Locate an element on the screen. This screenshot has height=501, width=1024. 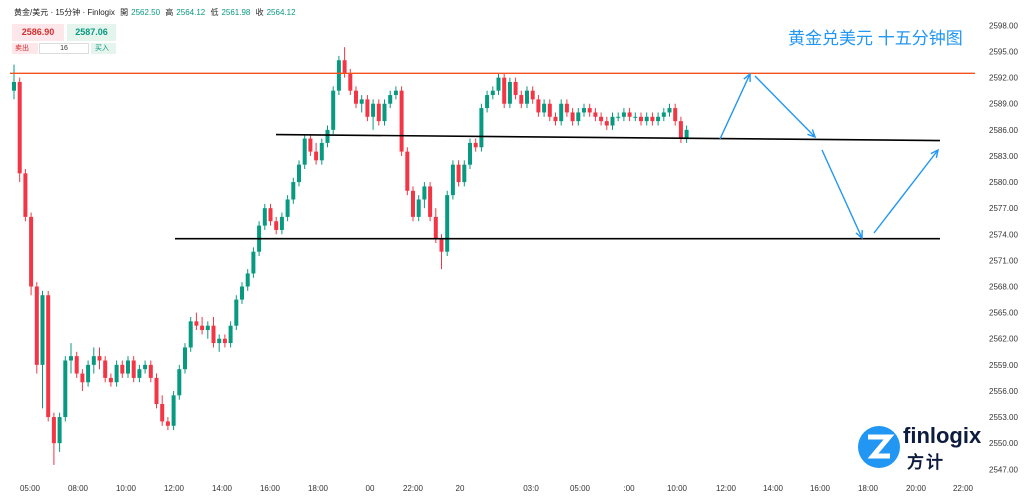
buy-button: 买入 is located at coordinates (103, 48).